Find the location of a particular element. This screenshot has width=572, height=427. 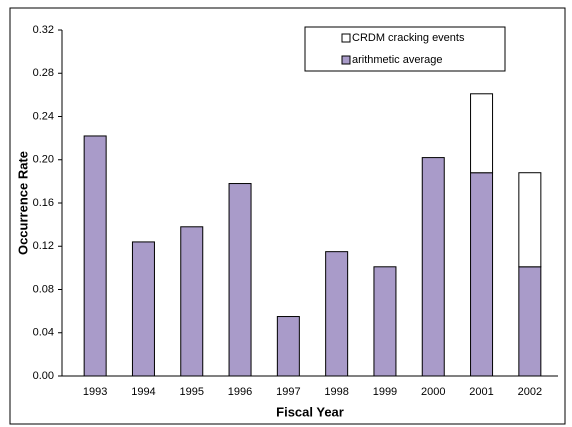

y-tick-label: 0.04 is located at coordinates (43, 333).